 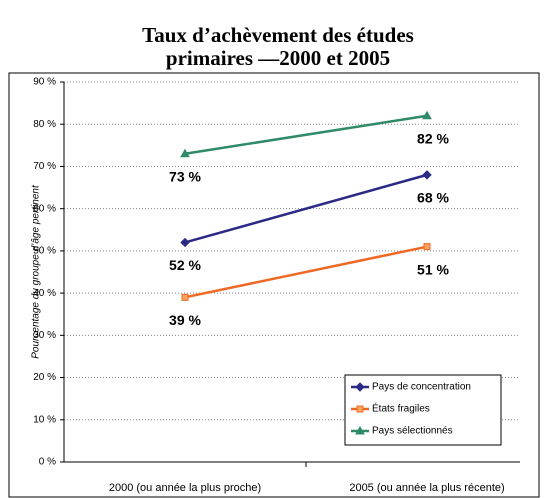 What do you see at coordinates (44, 124) in the screenshot?
I see `y-tick-label: 80 %` at bounding box center [44, 124].